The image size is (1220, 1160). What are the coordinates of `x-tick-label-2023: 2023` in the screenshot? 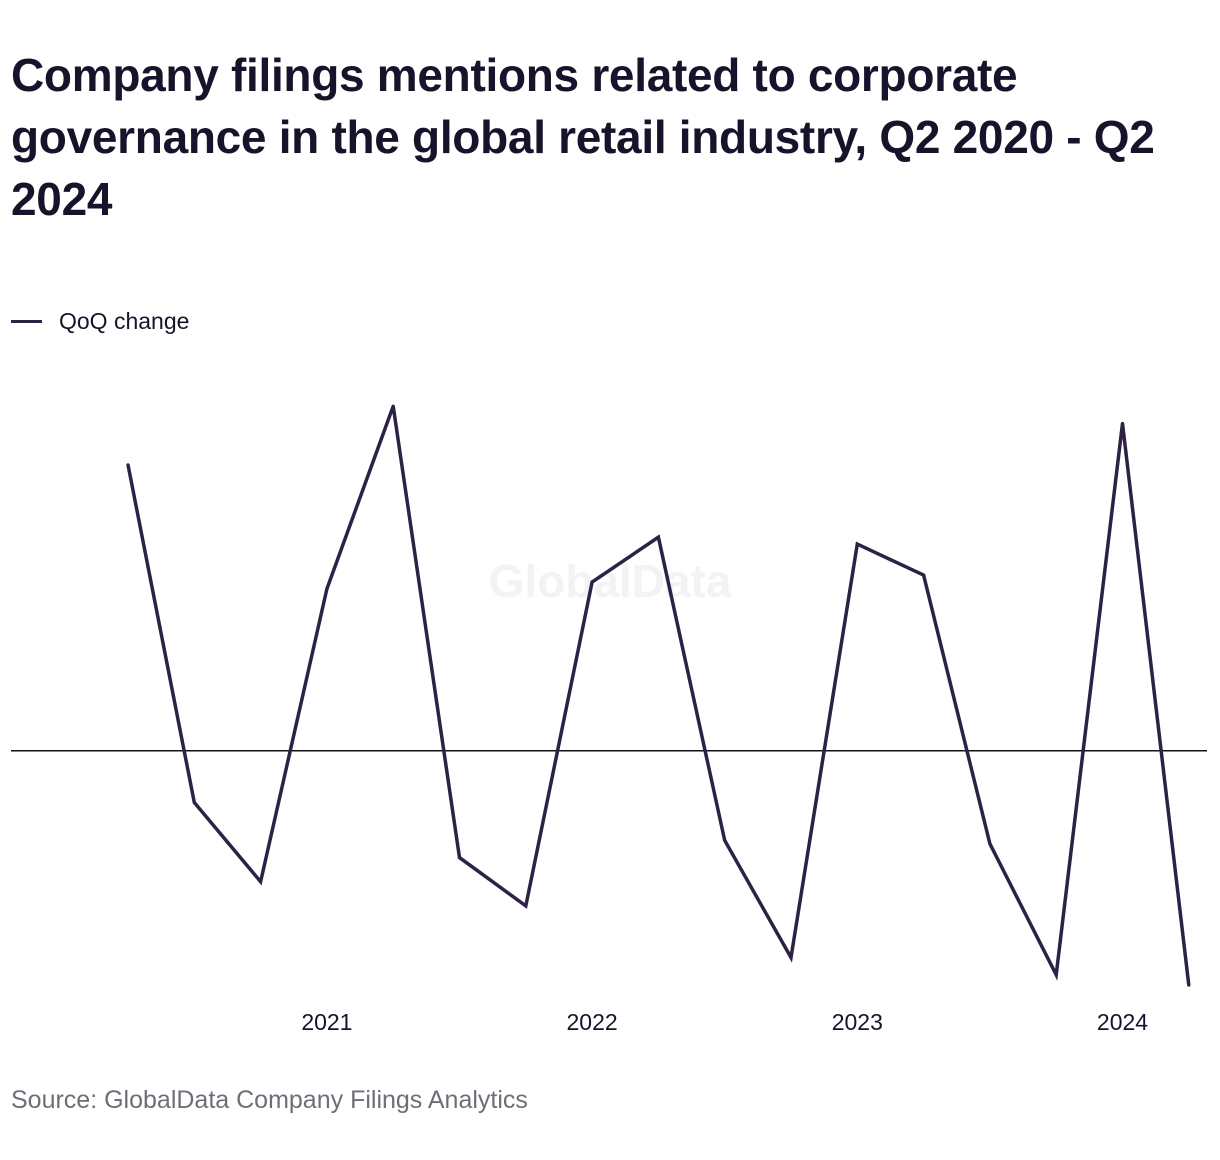 It's located at (857, 1022).